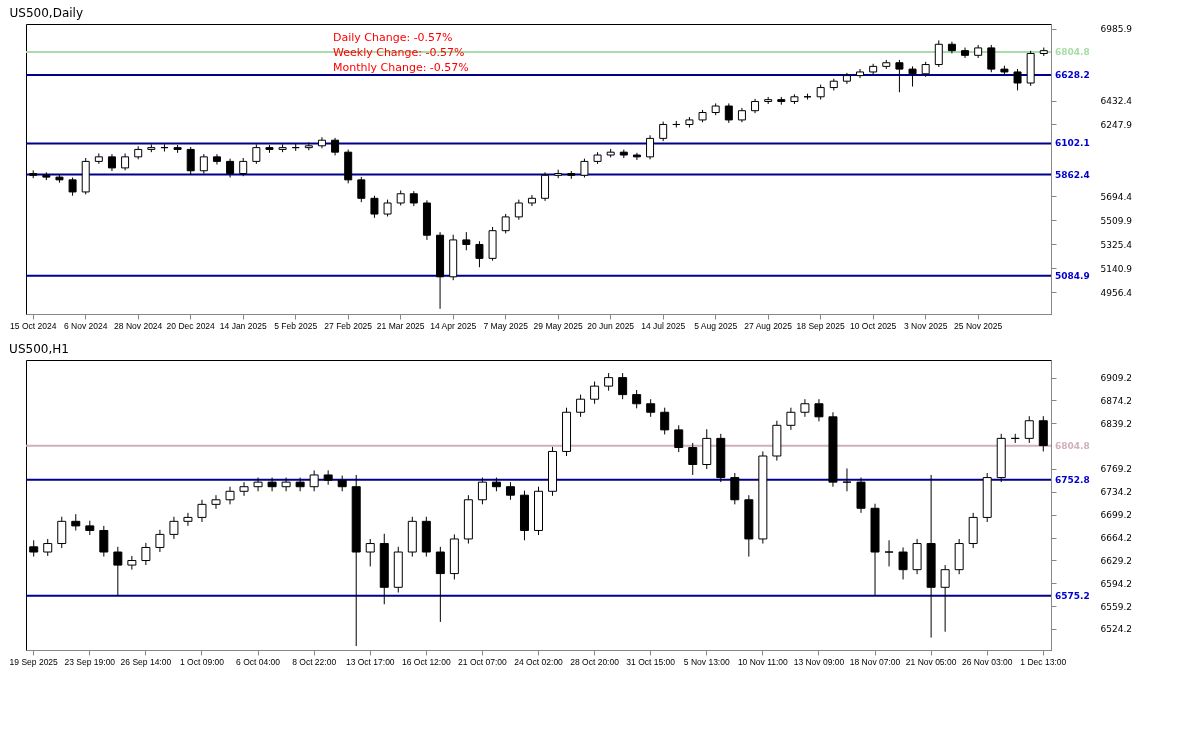 This screenshot has width=1200, height=738. I want to click on ref-line-label: 5862.4, so click(1072, 174).